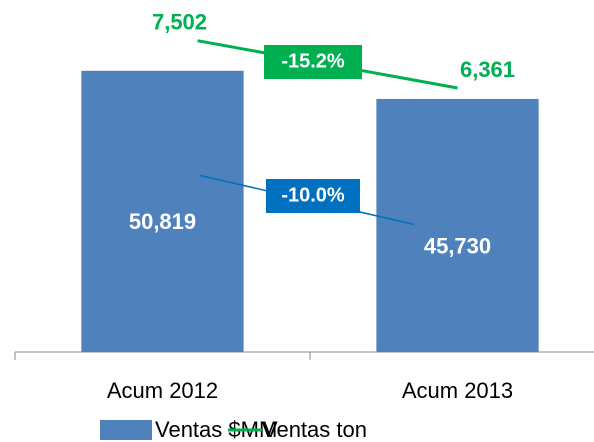 This screenshot has height=442, width=594. I want to click on legend-swatch, so click(126, 430).